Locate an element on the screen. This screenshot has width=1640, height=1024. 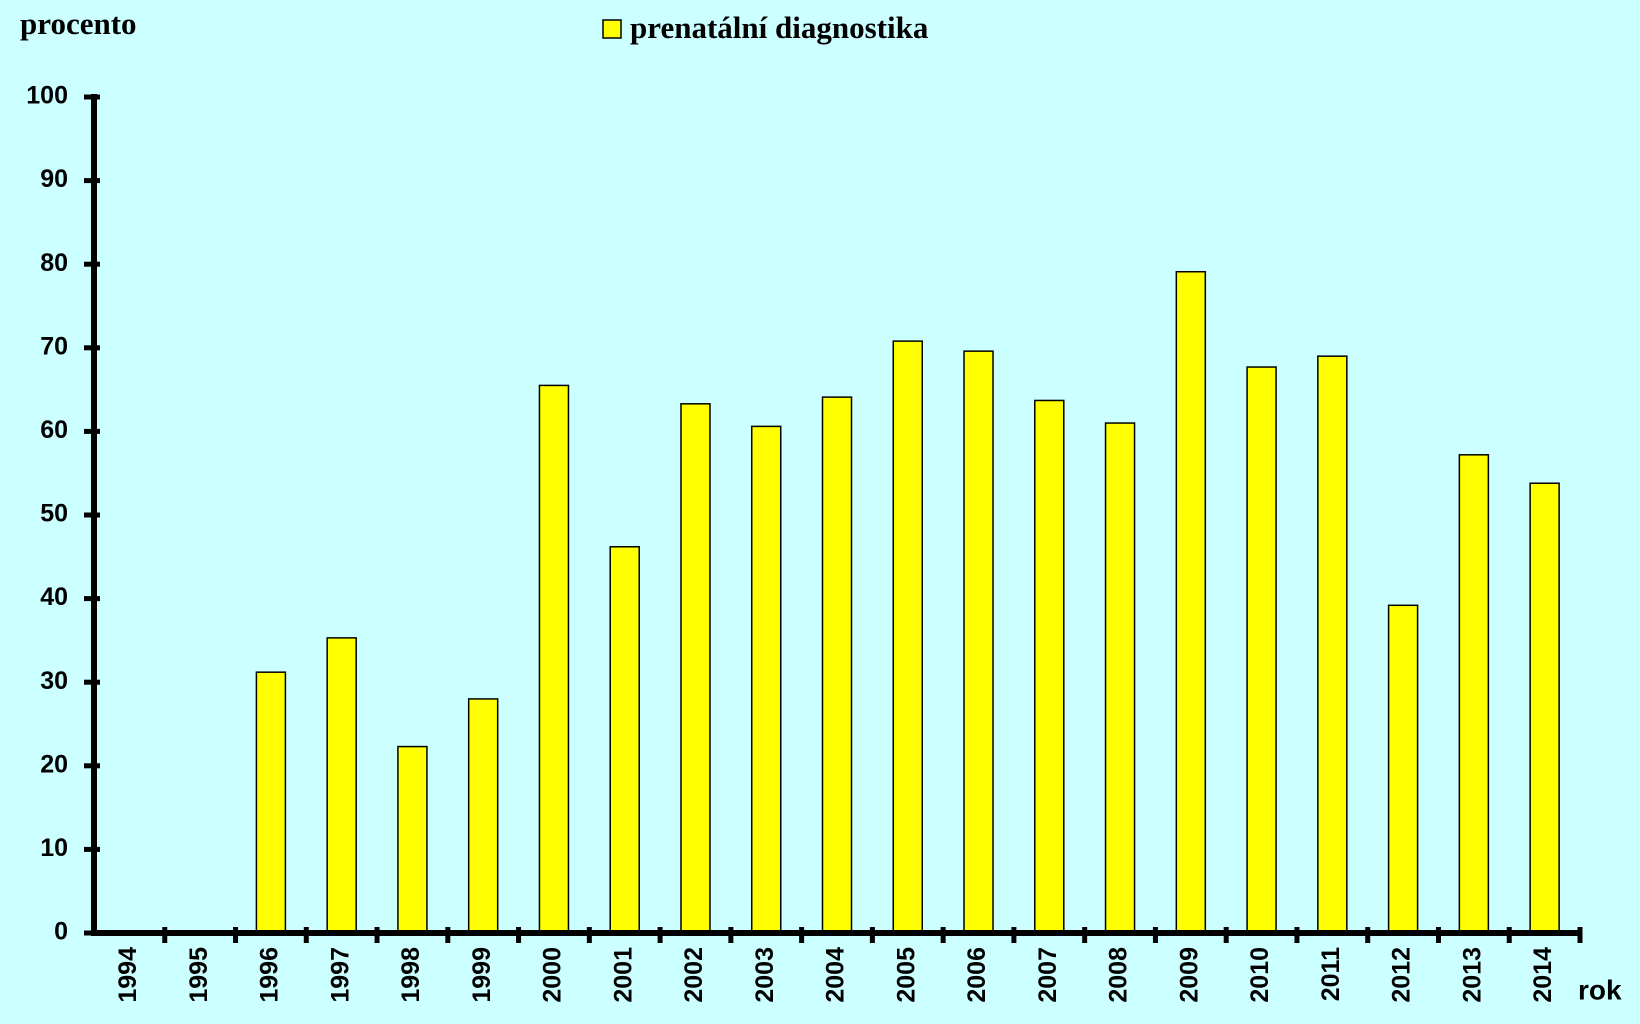
y-tick-label: 40 is located at coordinates (54, 597).